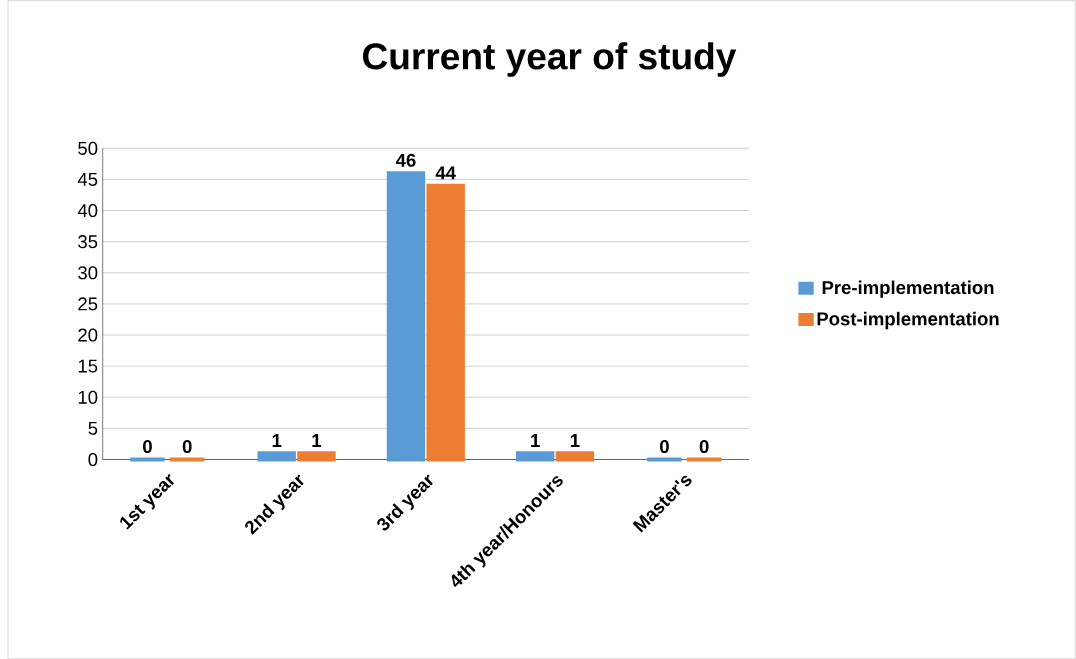 The width and height of the screenshot is (1076, 659). Describe the element at coordinates (87, 210) in the screenshot. I see `y-tick-label: 40` at that location.